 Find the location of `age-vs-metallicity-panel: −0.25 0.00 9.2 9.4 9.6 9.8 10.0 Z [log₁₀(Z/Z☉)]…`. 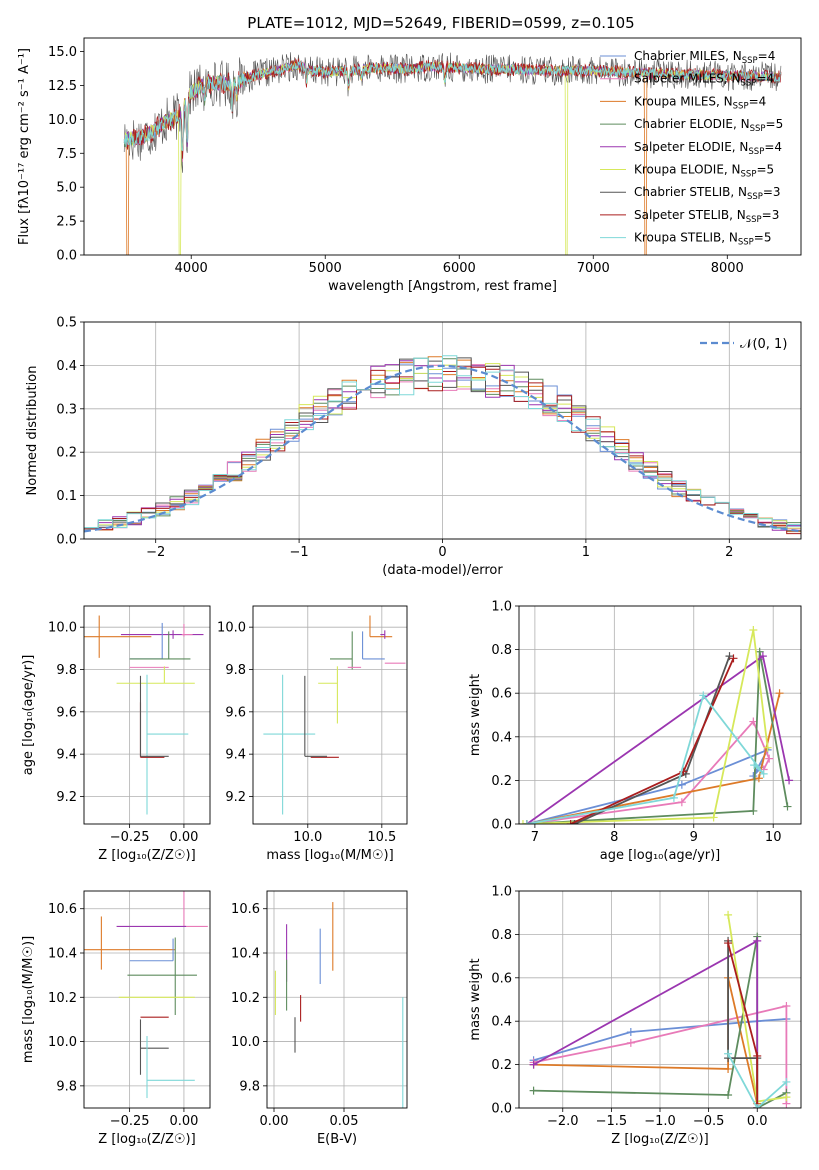

age-vs-metallicity-panel: −0.25 0.00 9.2 9.4 9.6 9.8 10.0 Z [log₁₀(Z/Z☉)]… is located at coordinates (116, 734).